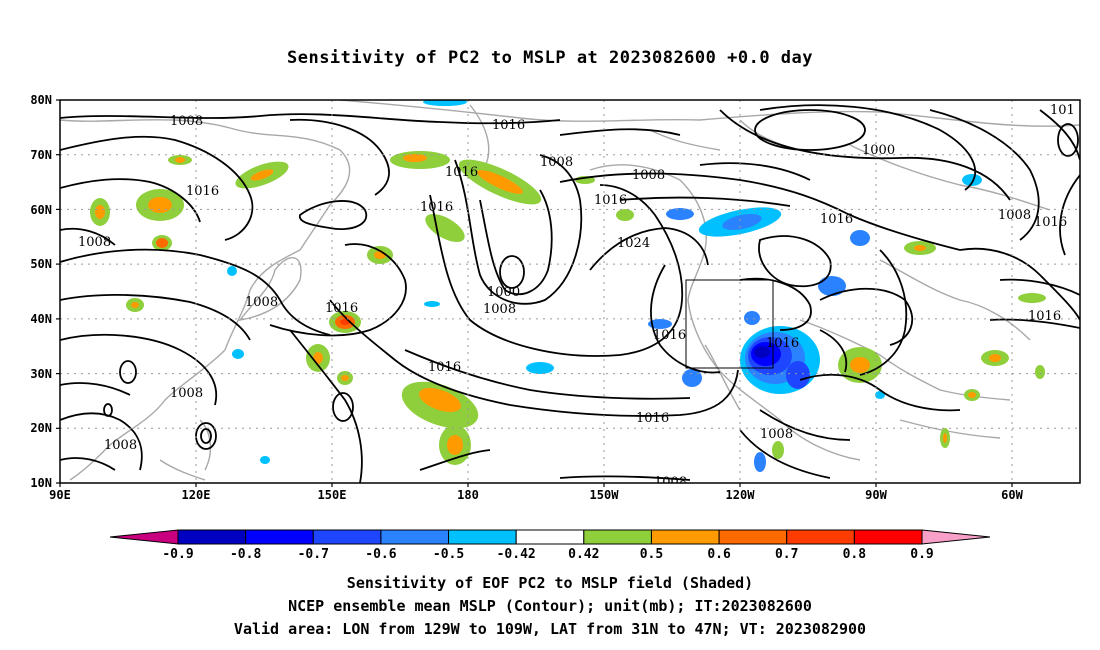 Image resolution: width=1100 pixels, height=650 pixels. Describe the element at coordinates (41, 374) in the screenshot. I see `latitude-label: 30N` at that location.